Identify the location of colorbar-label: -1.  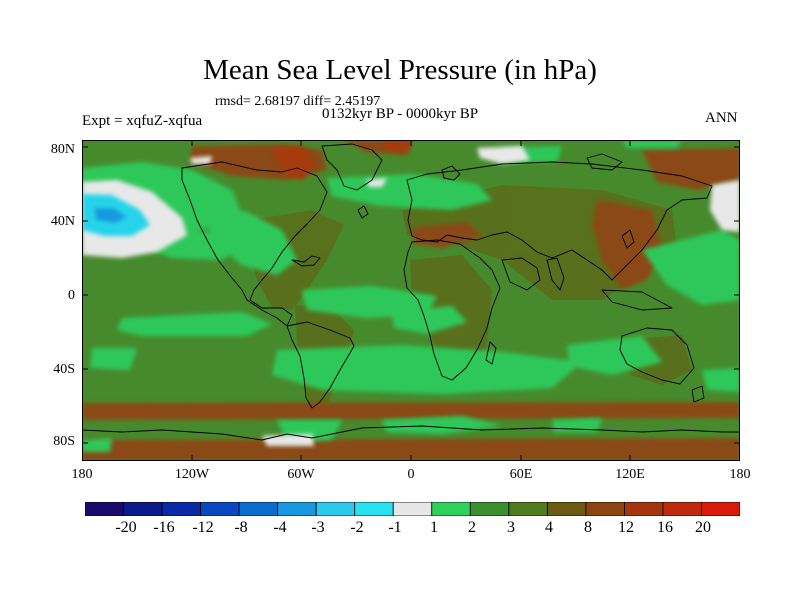
(395, 527).